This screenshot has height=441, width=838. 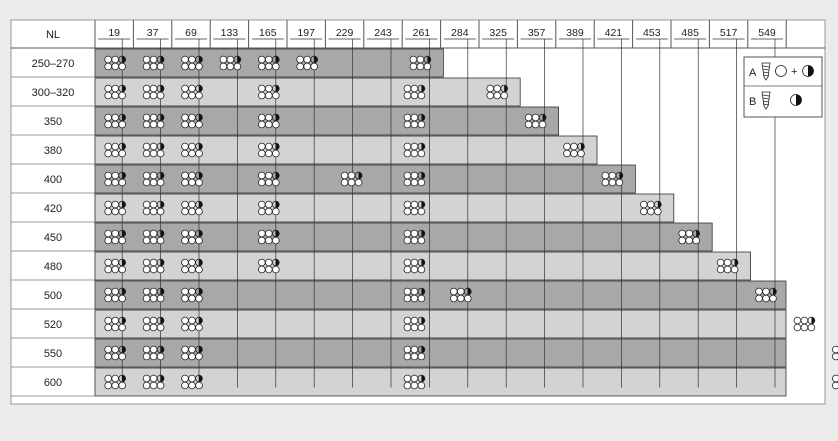 I want to click on hole-group-550-end, so click(x=835, y=353).